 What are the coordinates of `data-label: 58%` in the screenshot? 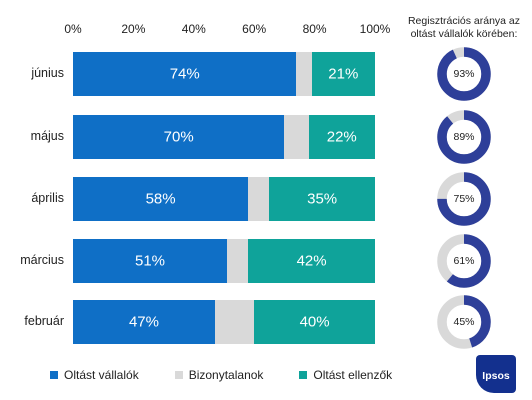 It's located at (160, 199).